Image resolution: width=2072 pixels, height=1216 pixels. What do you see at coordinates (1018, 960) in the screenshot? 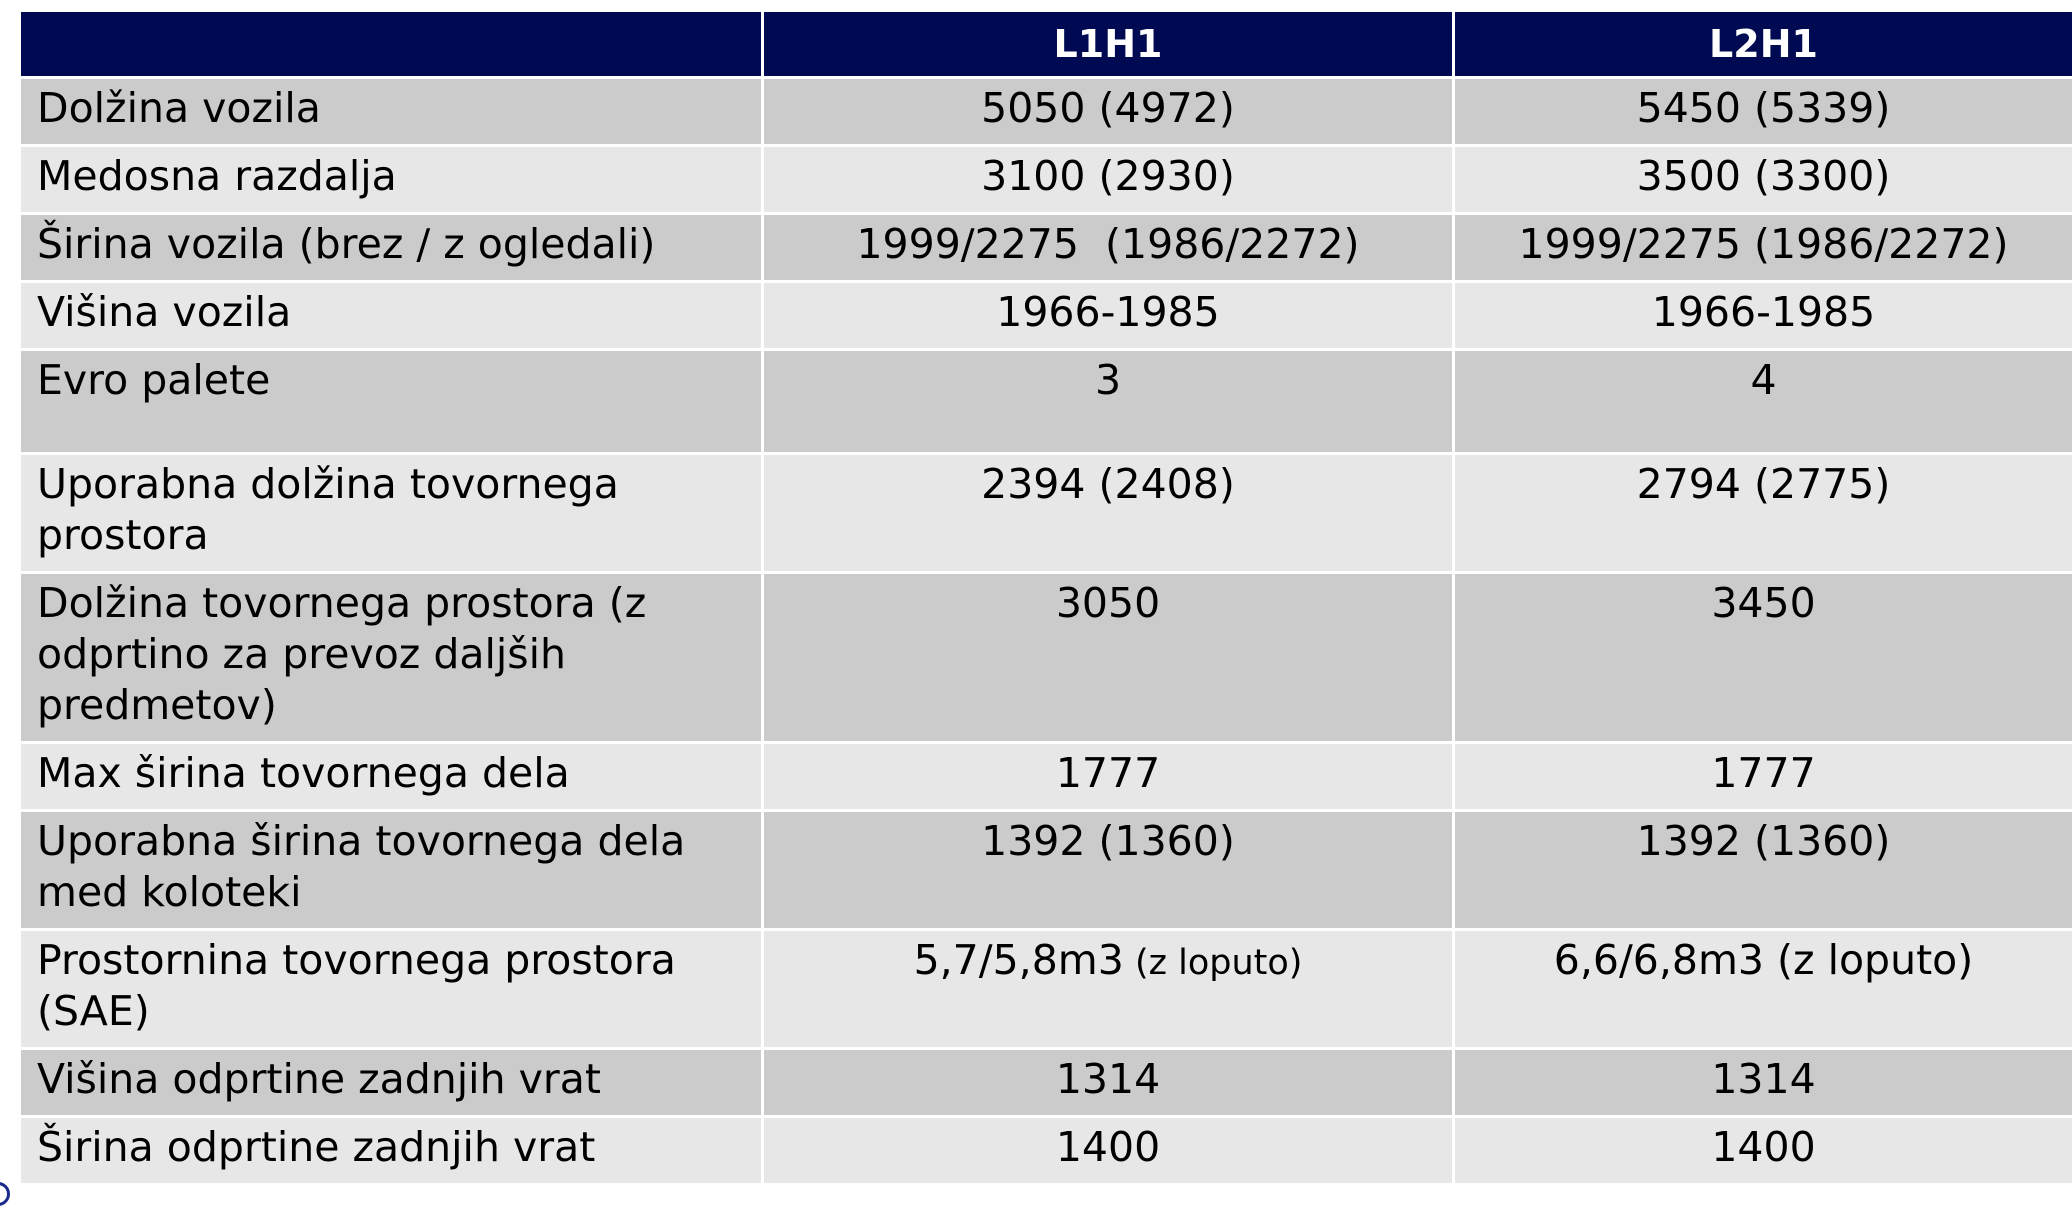
I see `volume-value: 5,7/5,8m3` at bounding box center [1018, 960].